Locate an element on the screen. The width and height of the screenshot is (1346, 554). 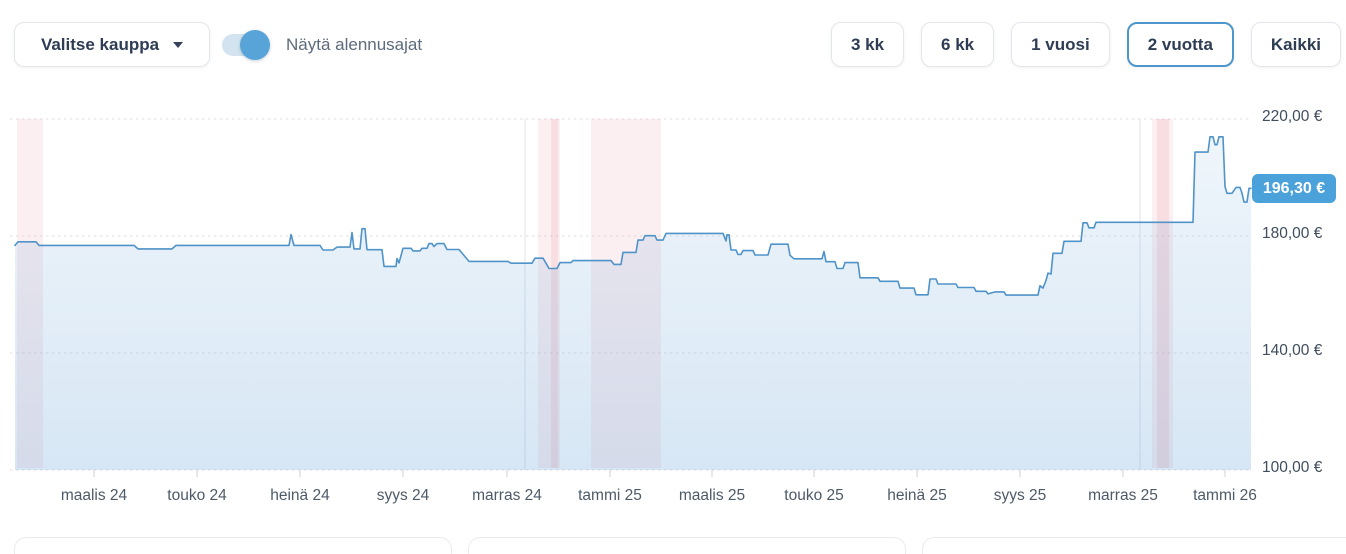
range-button-1vuosi: 1 vuosi is located at coordinates (1060, 44).